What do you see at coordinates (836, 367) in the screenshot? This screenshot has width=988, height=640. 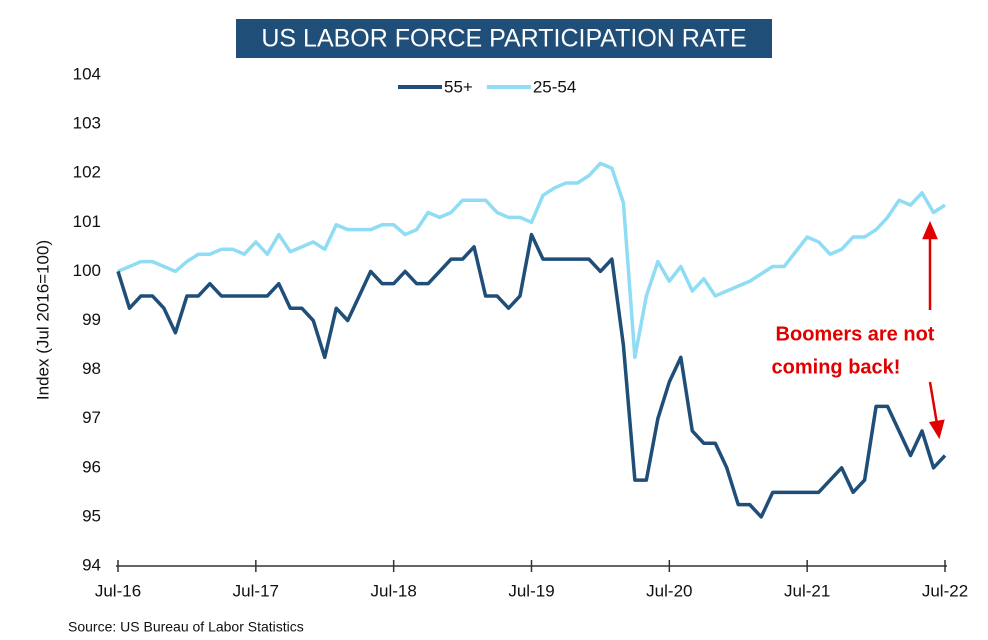 I see `annotation: coming back!` at bounding box center [836, 367].